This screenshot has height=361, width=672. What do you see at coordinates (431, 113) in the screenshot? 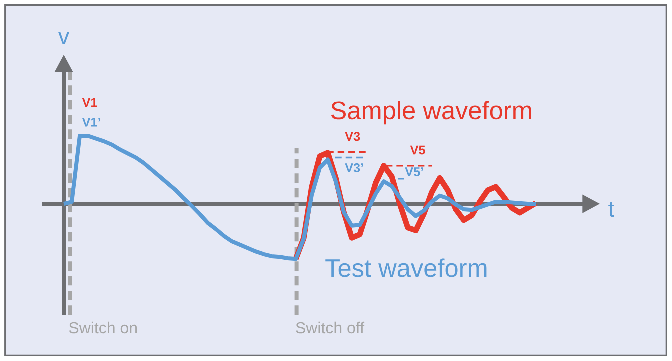
I see `series-label: Sample waveform` at bounding box center [431, 113].